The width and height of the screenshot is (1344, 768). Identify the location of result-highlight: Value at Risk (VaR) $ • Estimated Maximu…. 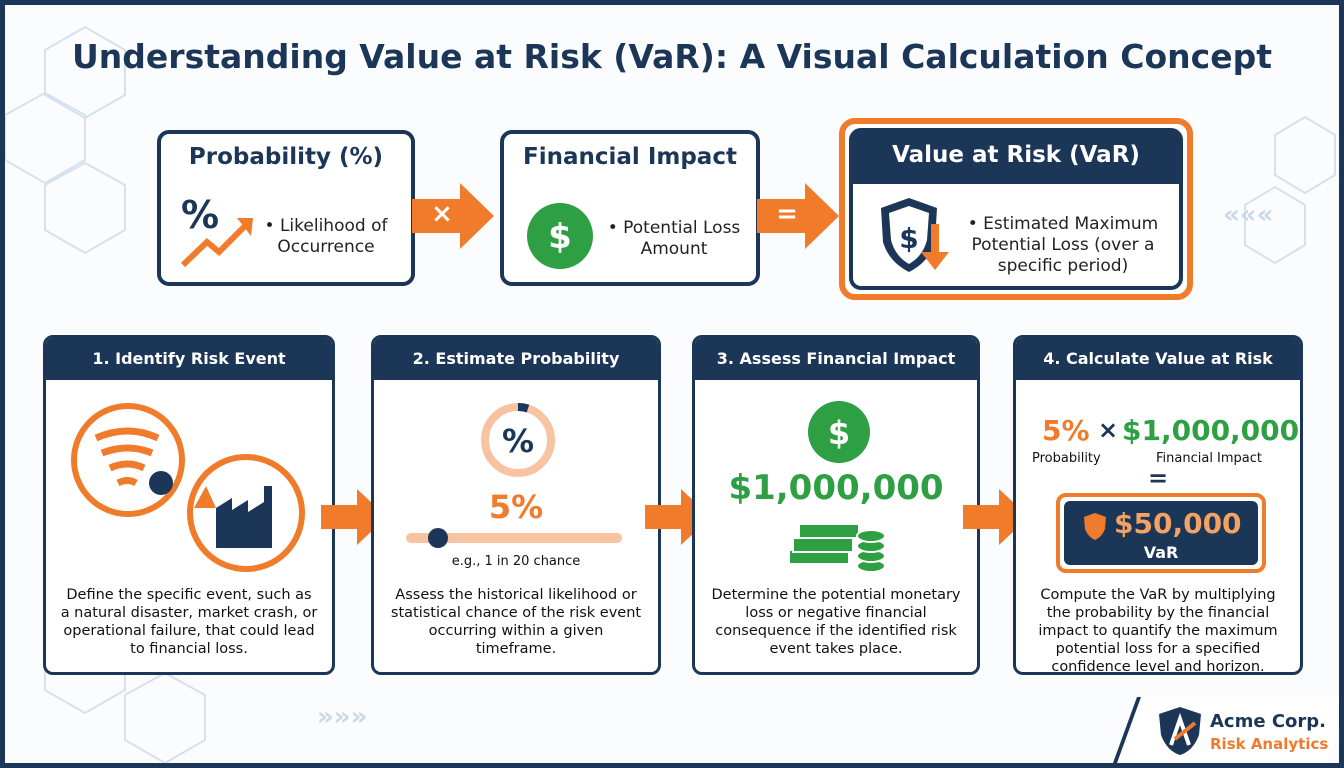
(1016, 209).